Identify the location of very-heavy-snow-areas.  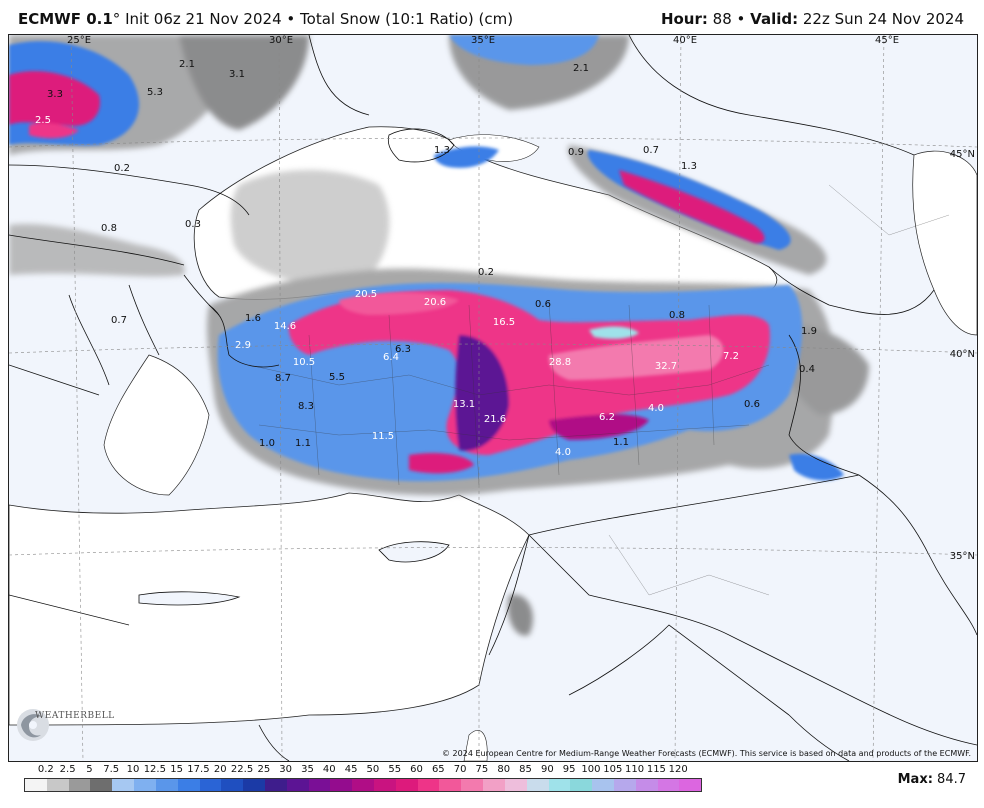
(531, 336).